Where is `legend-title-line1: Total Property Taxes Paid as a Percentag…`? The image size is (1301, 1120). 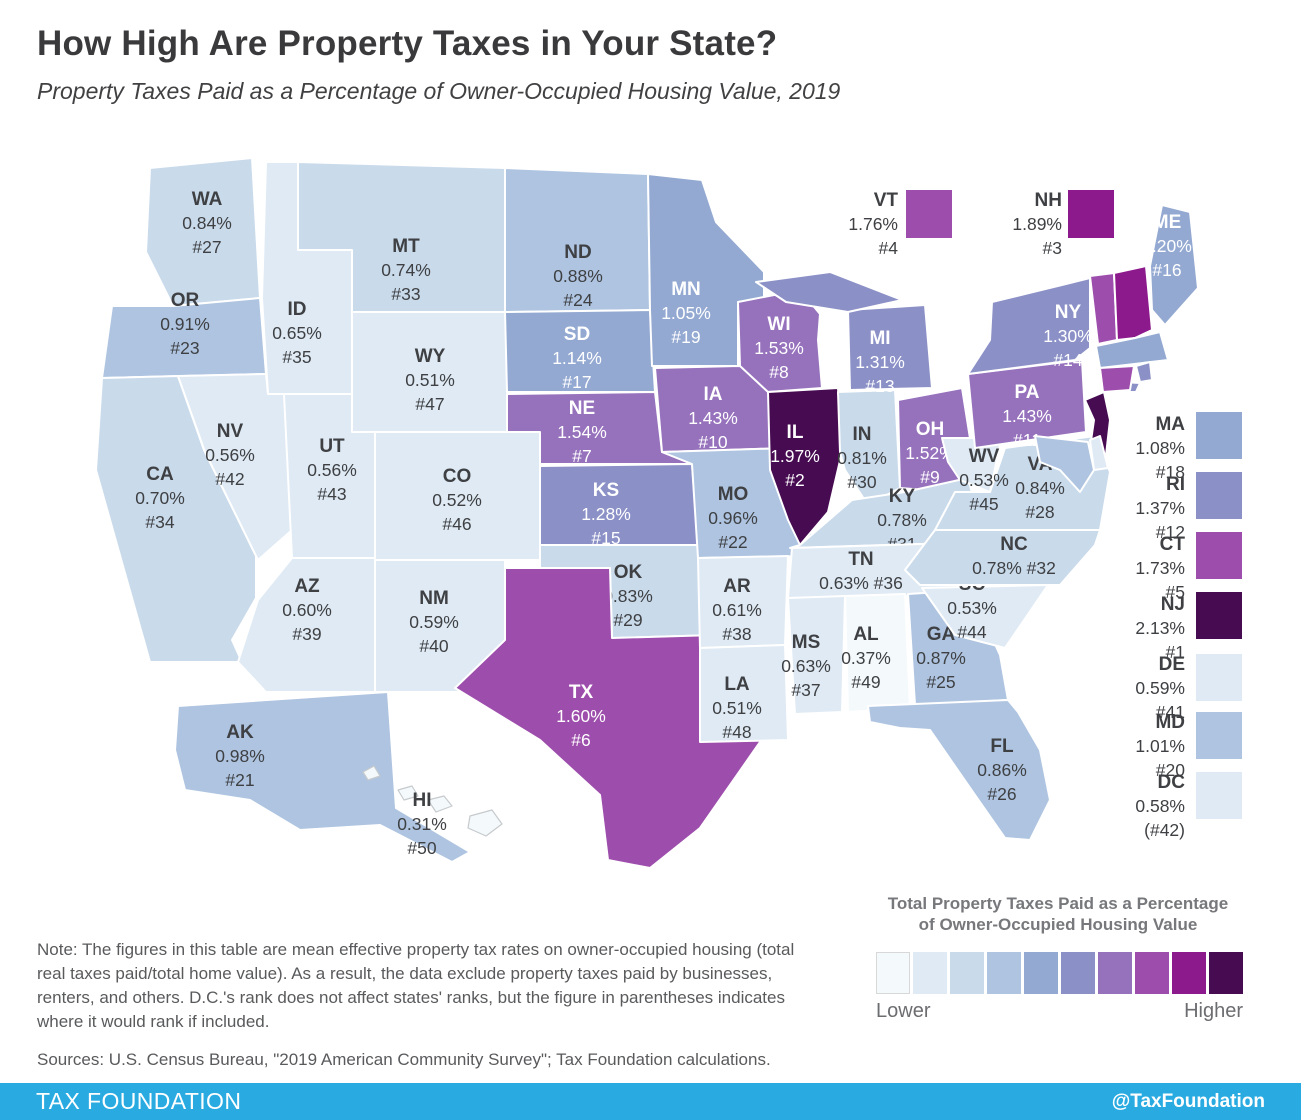 legend-title-line1: Total Property Taxes Paid as a Percentag… is located at coordinates (1058, 903).